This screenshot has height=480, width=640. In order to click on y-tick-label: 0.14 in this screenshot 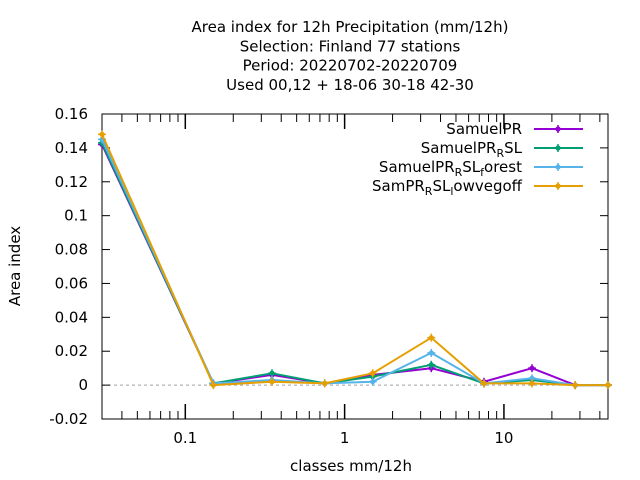, I will do `click(71, 148)`.